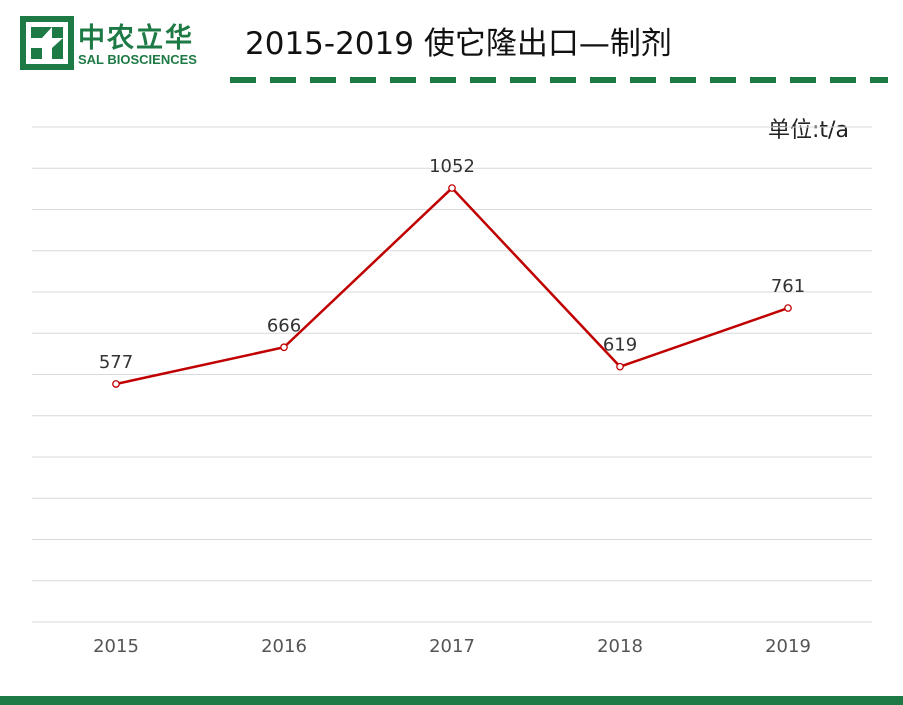  What do you see at coordinates (559, 80) in the screenshot?
I see `title-dashed-divider` at bounding box center [559, 80].